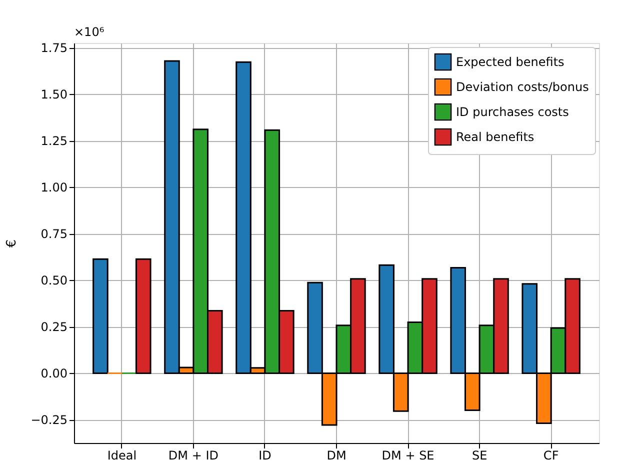 The image size is (624, 472). What do you see at coordinates (54, 187) in the screenshot?
I see `y-tick-label: 1.00` at bounding box center [54, 187].